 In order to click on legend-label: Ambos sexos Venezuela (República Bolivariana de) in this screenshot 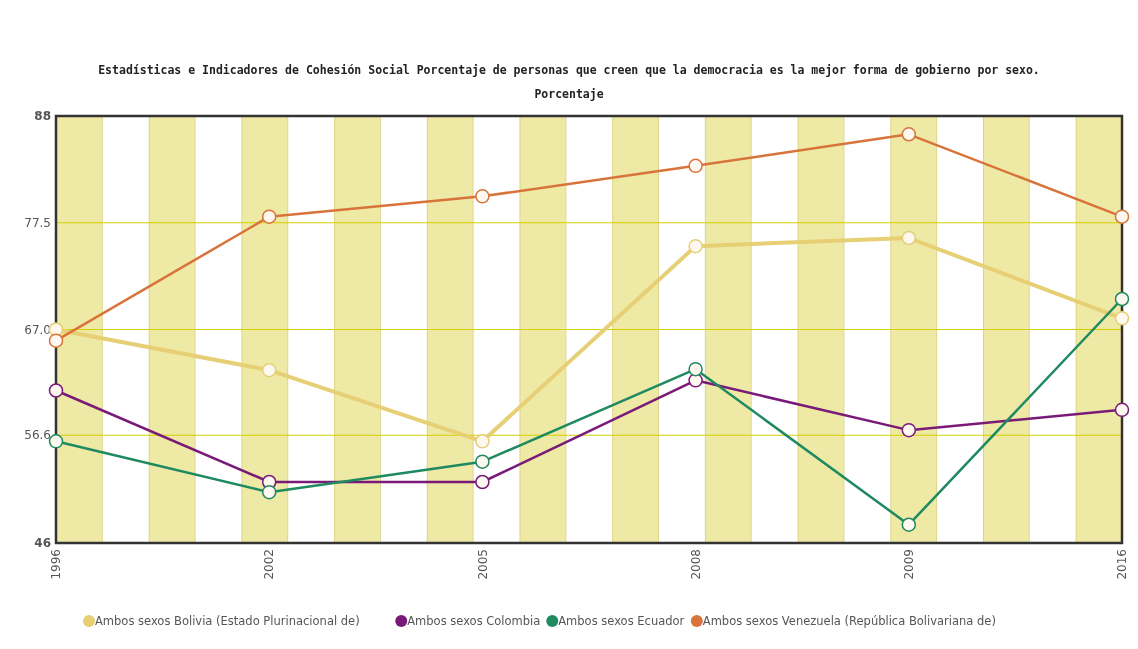, I will do `click(849, 621)`.